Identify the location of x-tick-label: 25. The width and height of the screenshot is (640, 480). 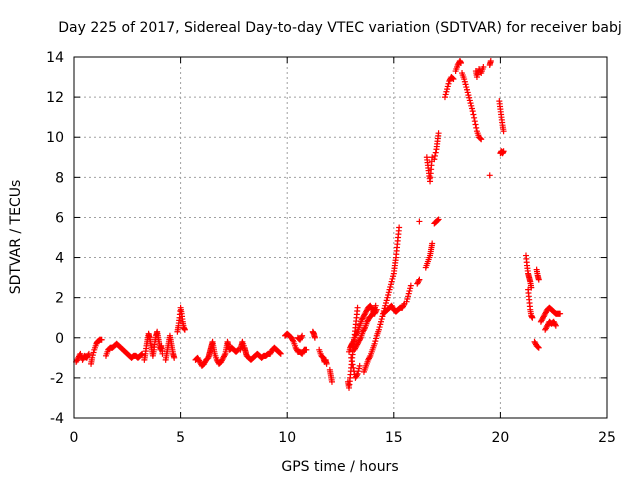
(607, 438).